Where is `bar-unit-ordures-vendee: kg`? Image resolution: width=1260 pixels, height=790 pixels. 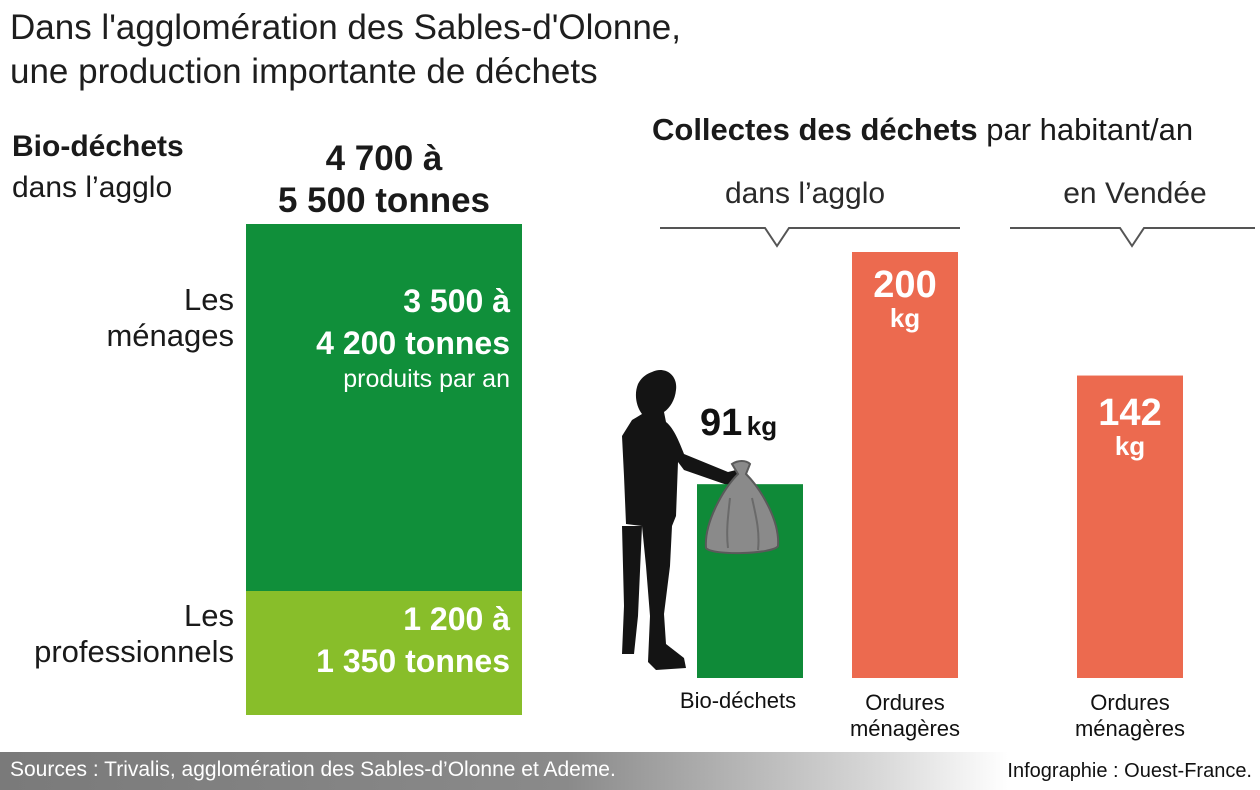 bar-unit-ordures-vendee: kg is located at coordinates (1130, 446).